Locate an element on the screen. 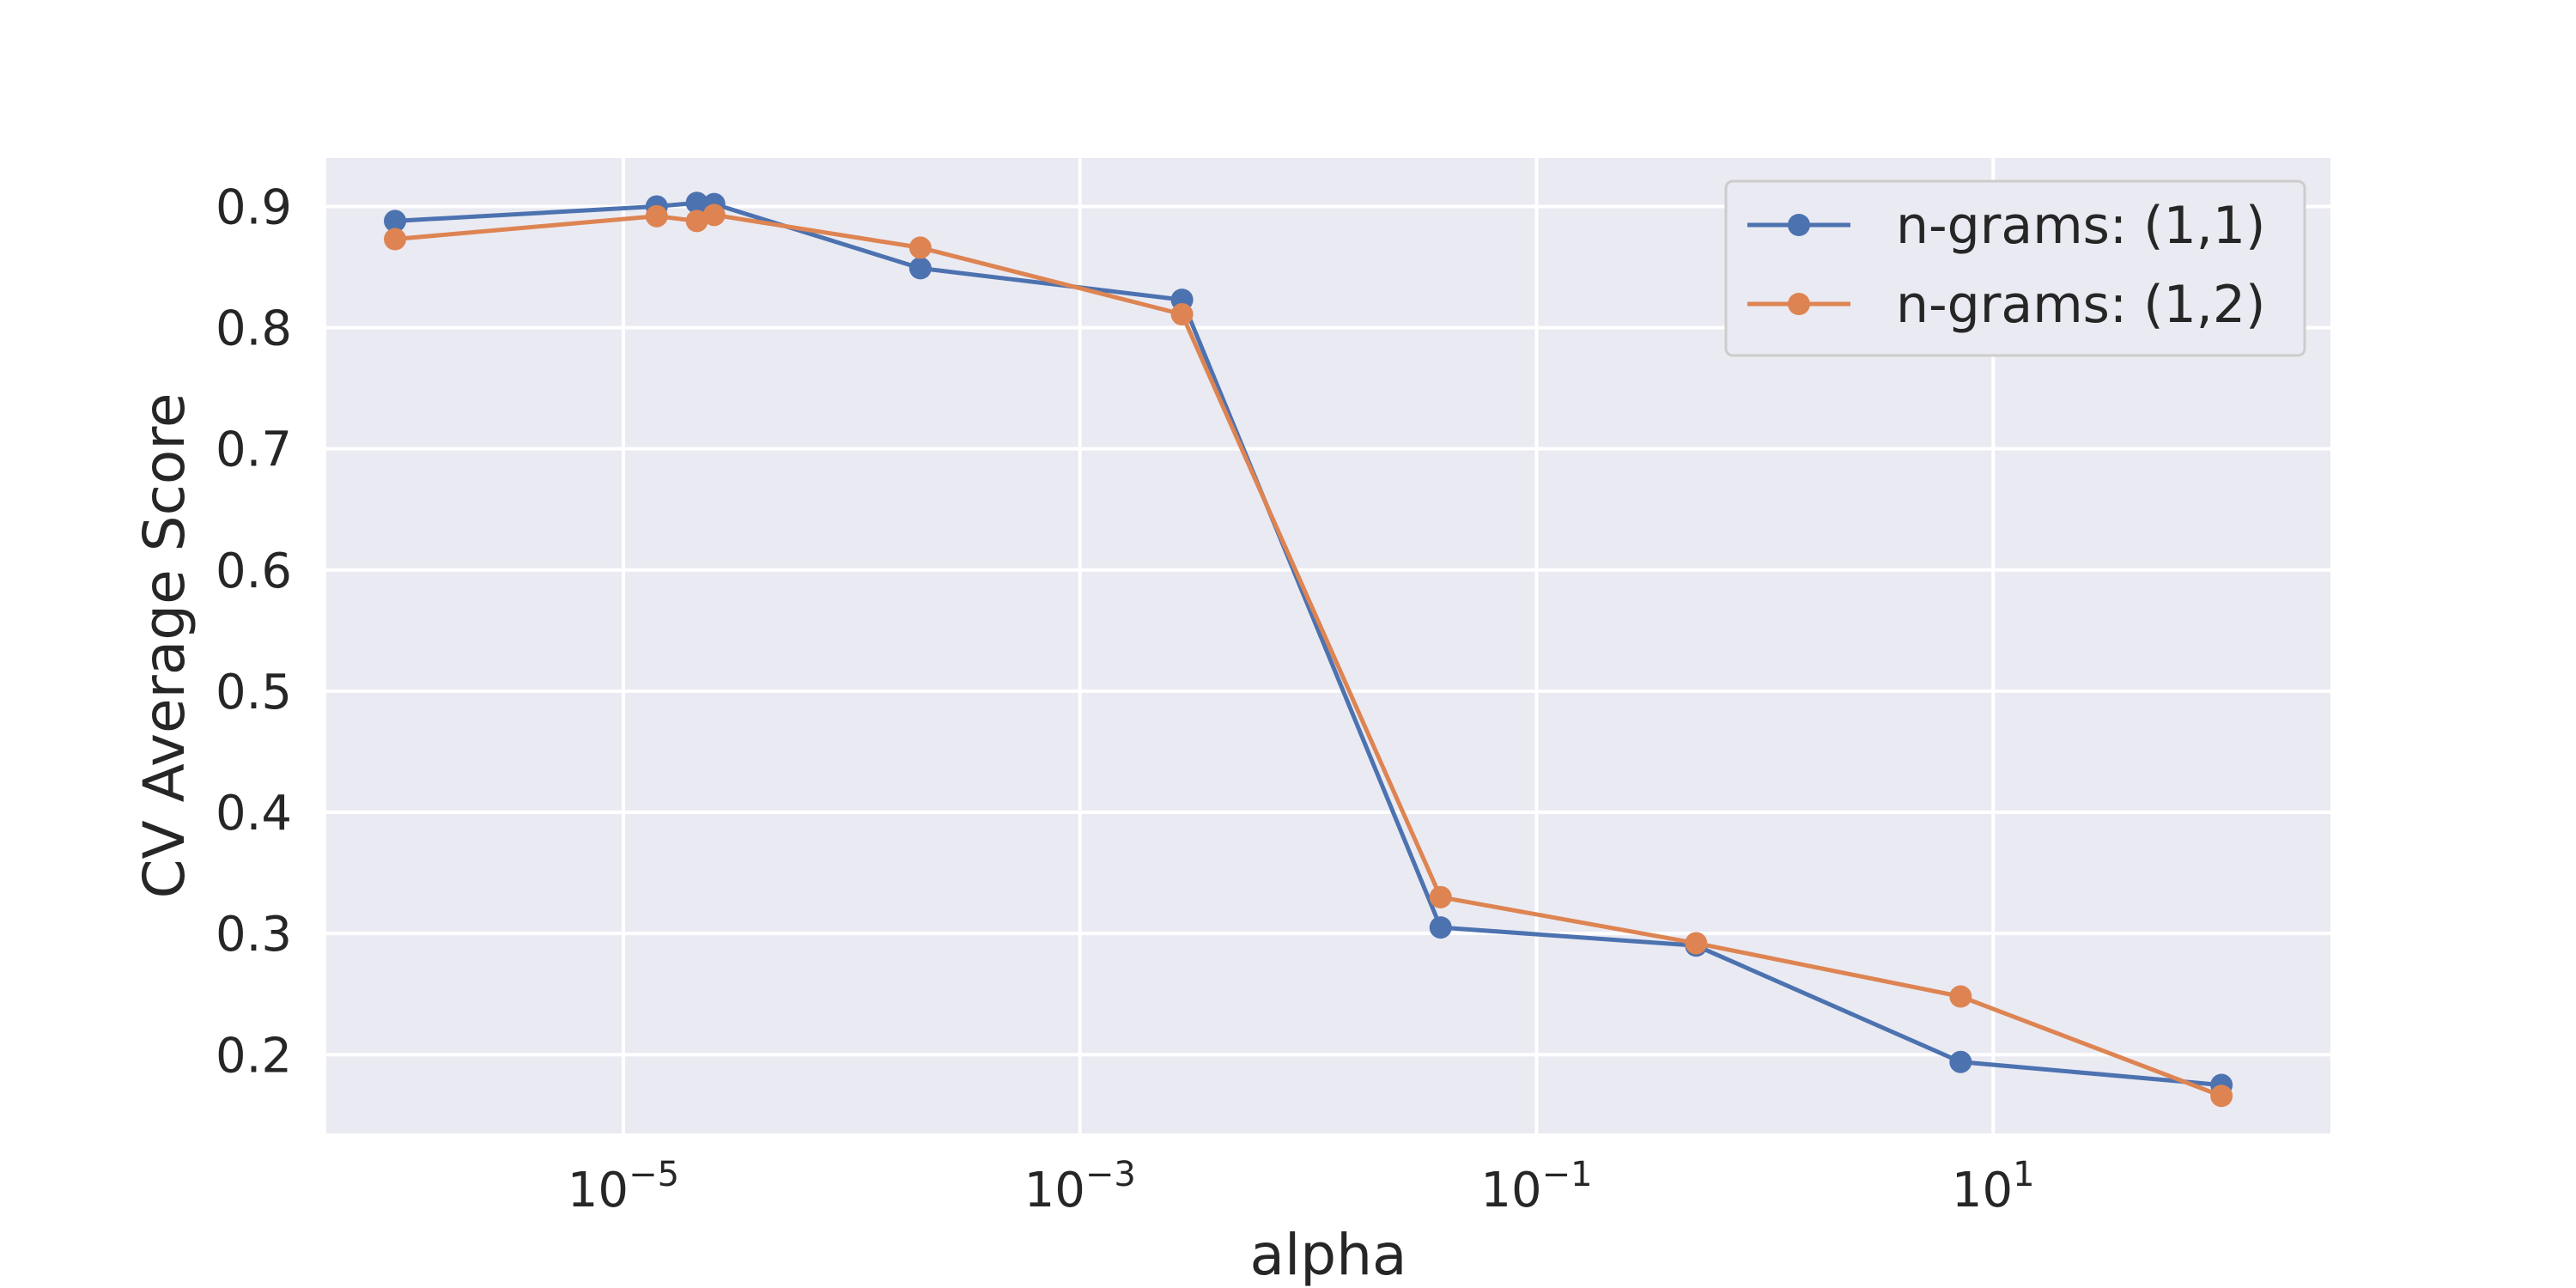 The width and height of the screenshot is (2576, 1288). legend-box is located at coordinates (2015, 268).